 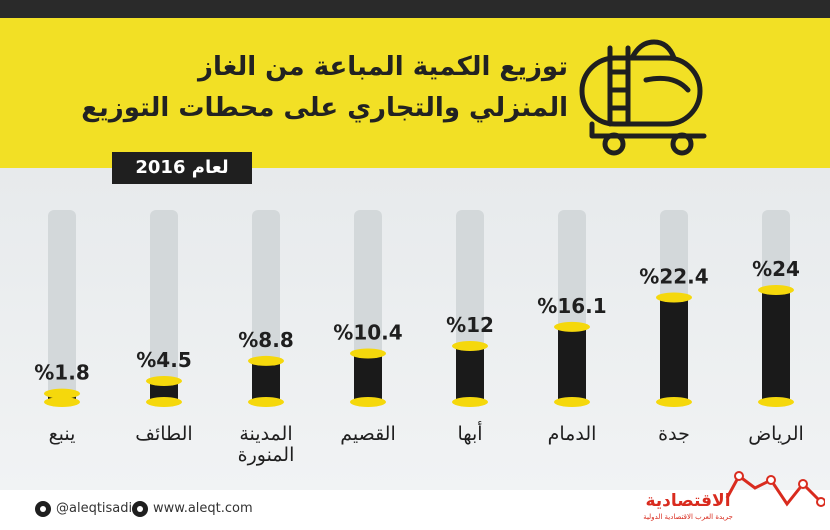 I want to click on category-label: الرياض, so click(x=776, y=434).